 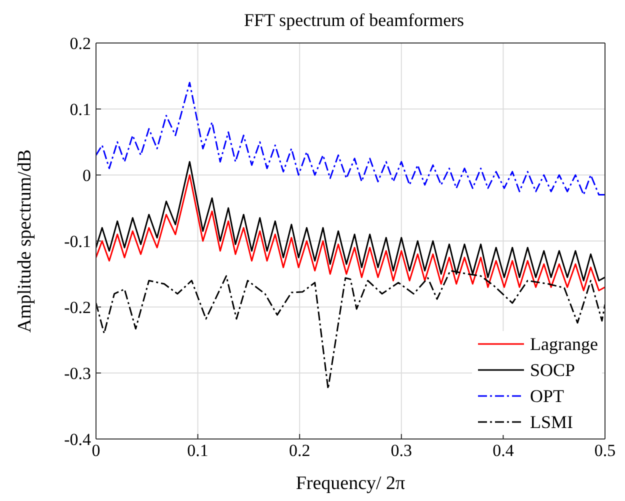 I want to click on y-tick-label: -0.1, so click(x=77, y=242).